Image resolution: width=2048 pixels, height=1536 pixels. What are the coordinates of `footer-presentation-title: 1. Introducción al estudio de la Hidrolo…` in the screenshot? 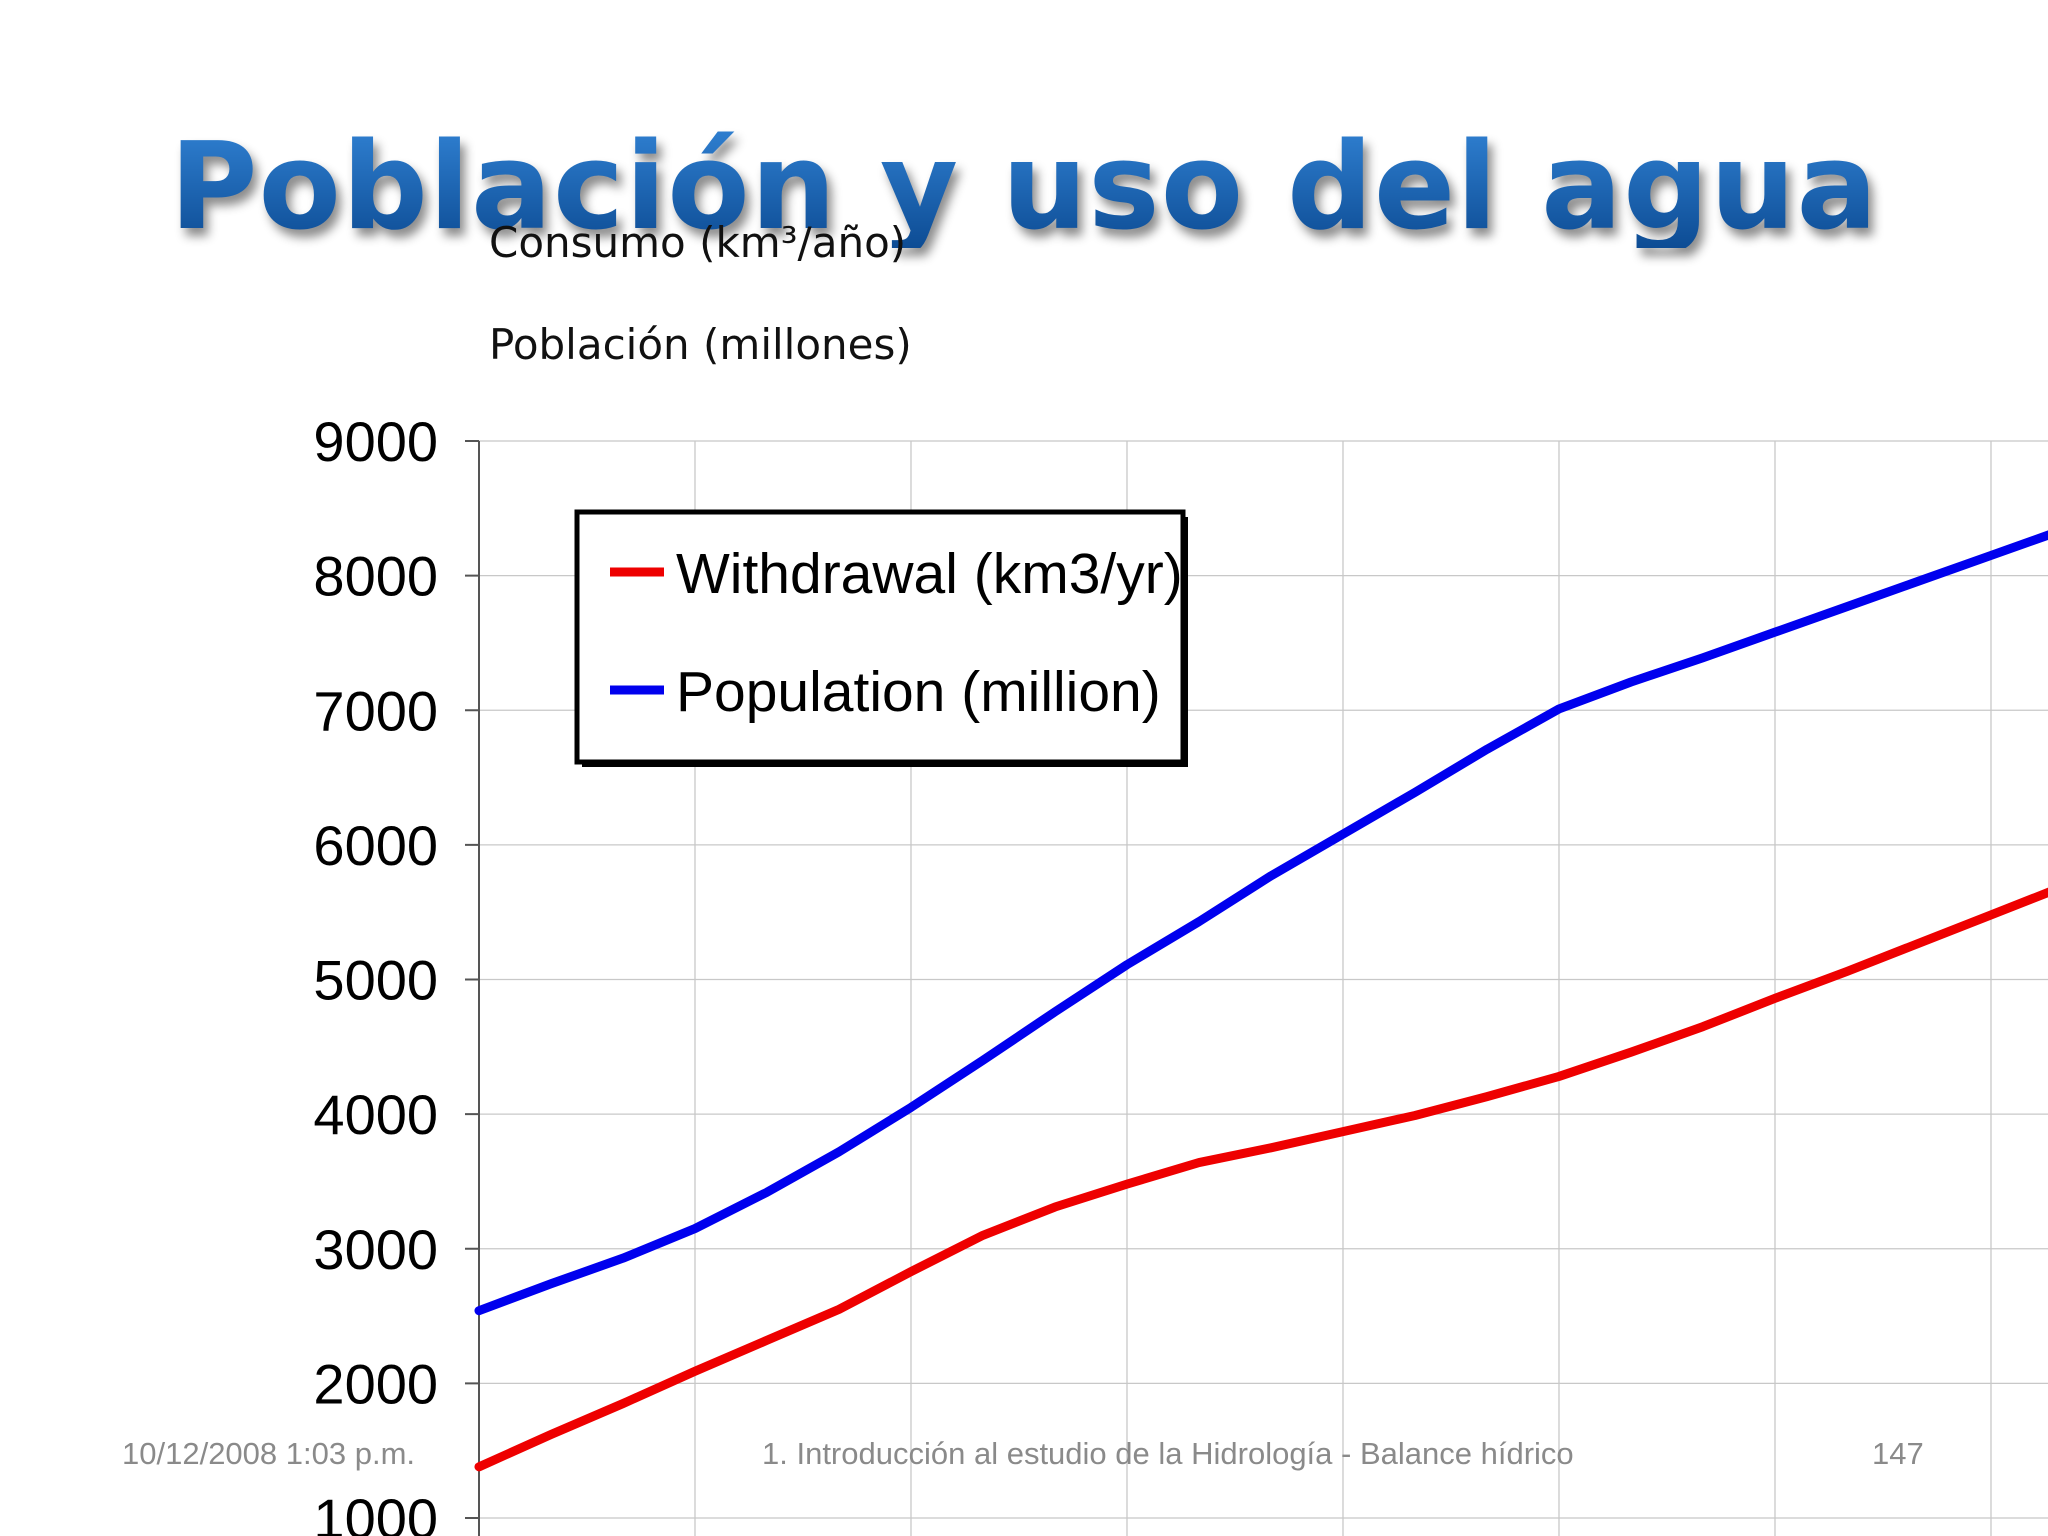 It's located at (1168, 1453).